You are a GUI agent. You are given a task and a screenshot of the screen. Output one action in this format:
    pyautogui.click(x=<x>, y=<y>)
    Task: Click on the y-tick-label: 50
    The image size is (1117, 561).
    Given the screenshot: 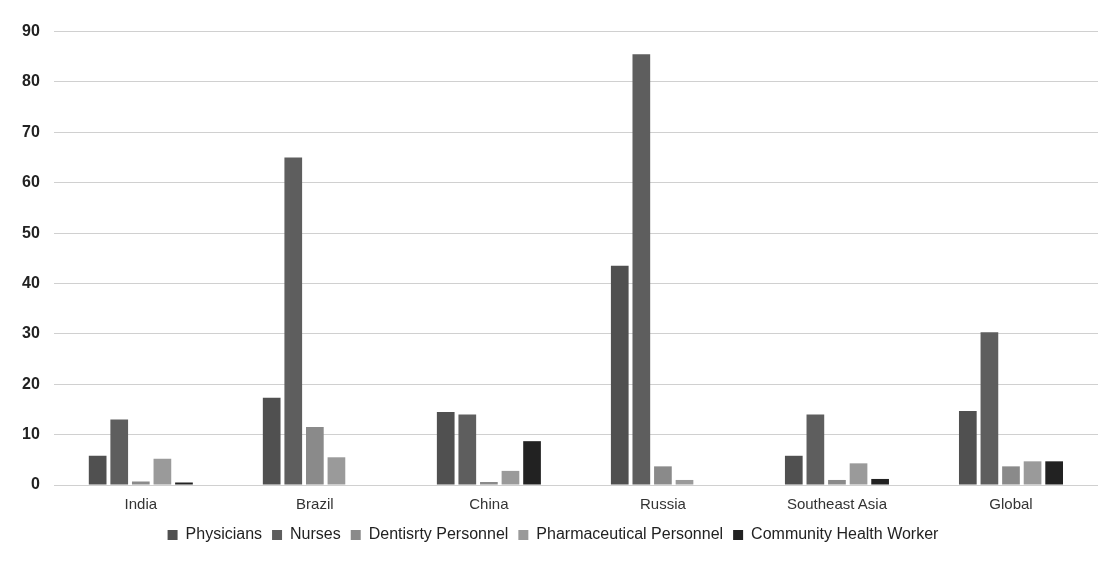 What is the action you would take?
    pyautogui.click(x=31, y=232)
    